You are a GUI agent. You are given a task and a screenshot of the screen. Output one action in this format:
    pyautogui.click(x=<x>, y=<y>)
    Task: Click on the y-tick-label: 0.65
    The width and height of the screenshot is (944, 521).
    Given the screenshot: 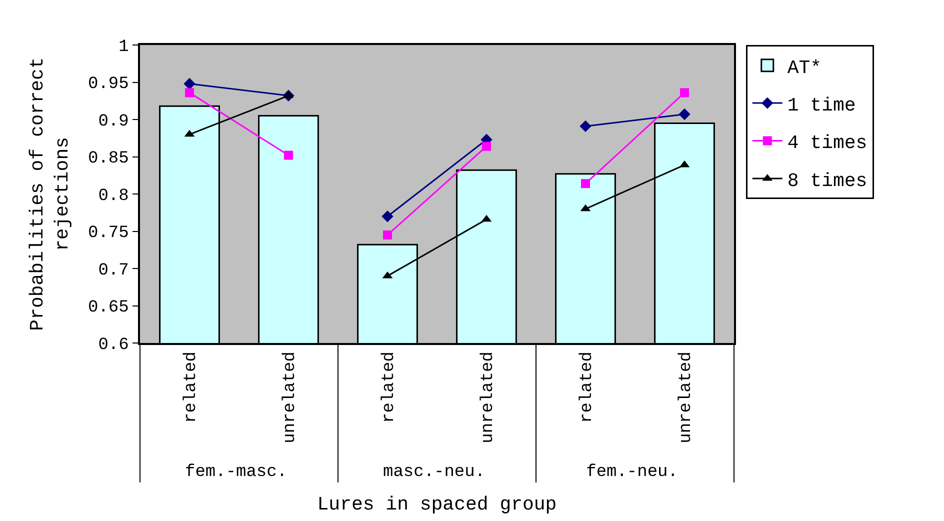 What is the action you would take?
    pyautogui.click(x=108, y=308)
    